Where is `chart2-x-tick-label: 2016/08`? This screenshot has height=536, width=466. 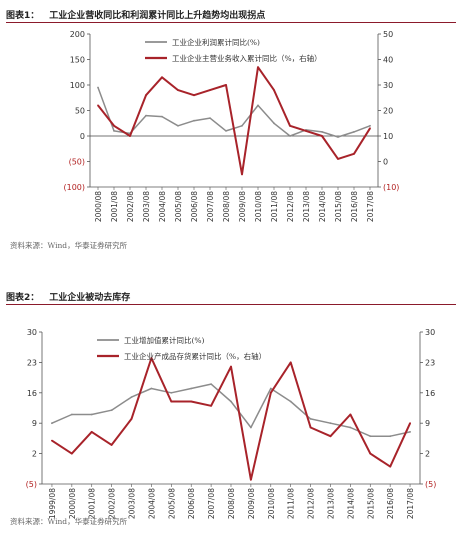
chart2-x-tick-label: 2016/08 is located at coordinates (390, 503).